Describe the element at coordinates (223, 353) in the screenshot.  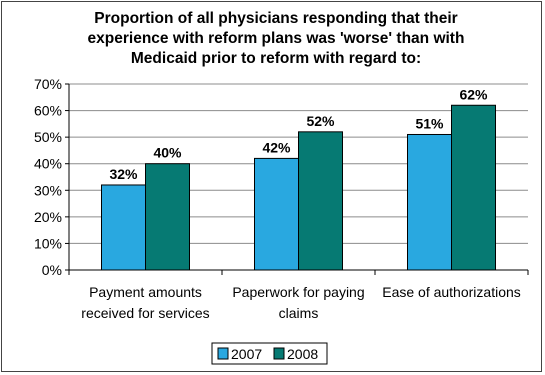
I see `legend-swatch-2007` at that location.